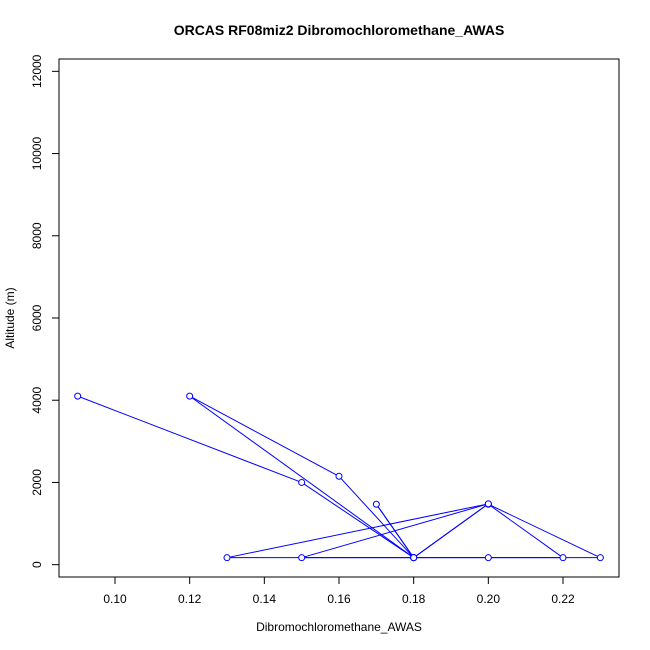 This screenshot has width=650, height=650. What do you see at coordinates (37, 235) in the screenshot?
I see `y-tick-label: 8000` at bounding box center [37, 235].